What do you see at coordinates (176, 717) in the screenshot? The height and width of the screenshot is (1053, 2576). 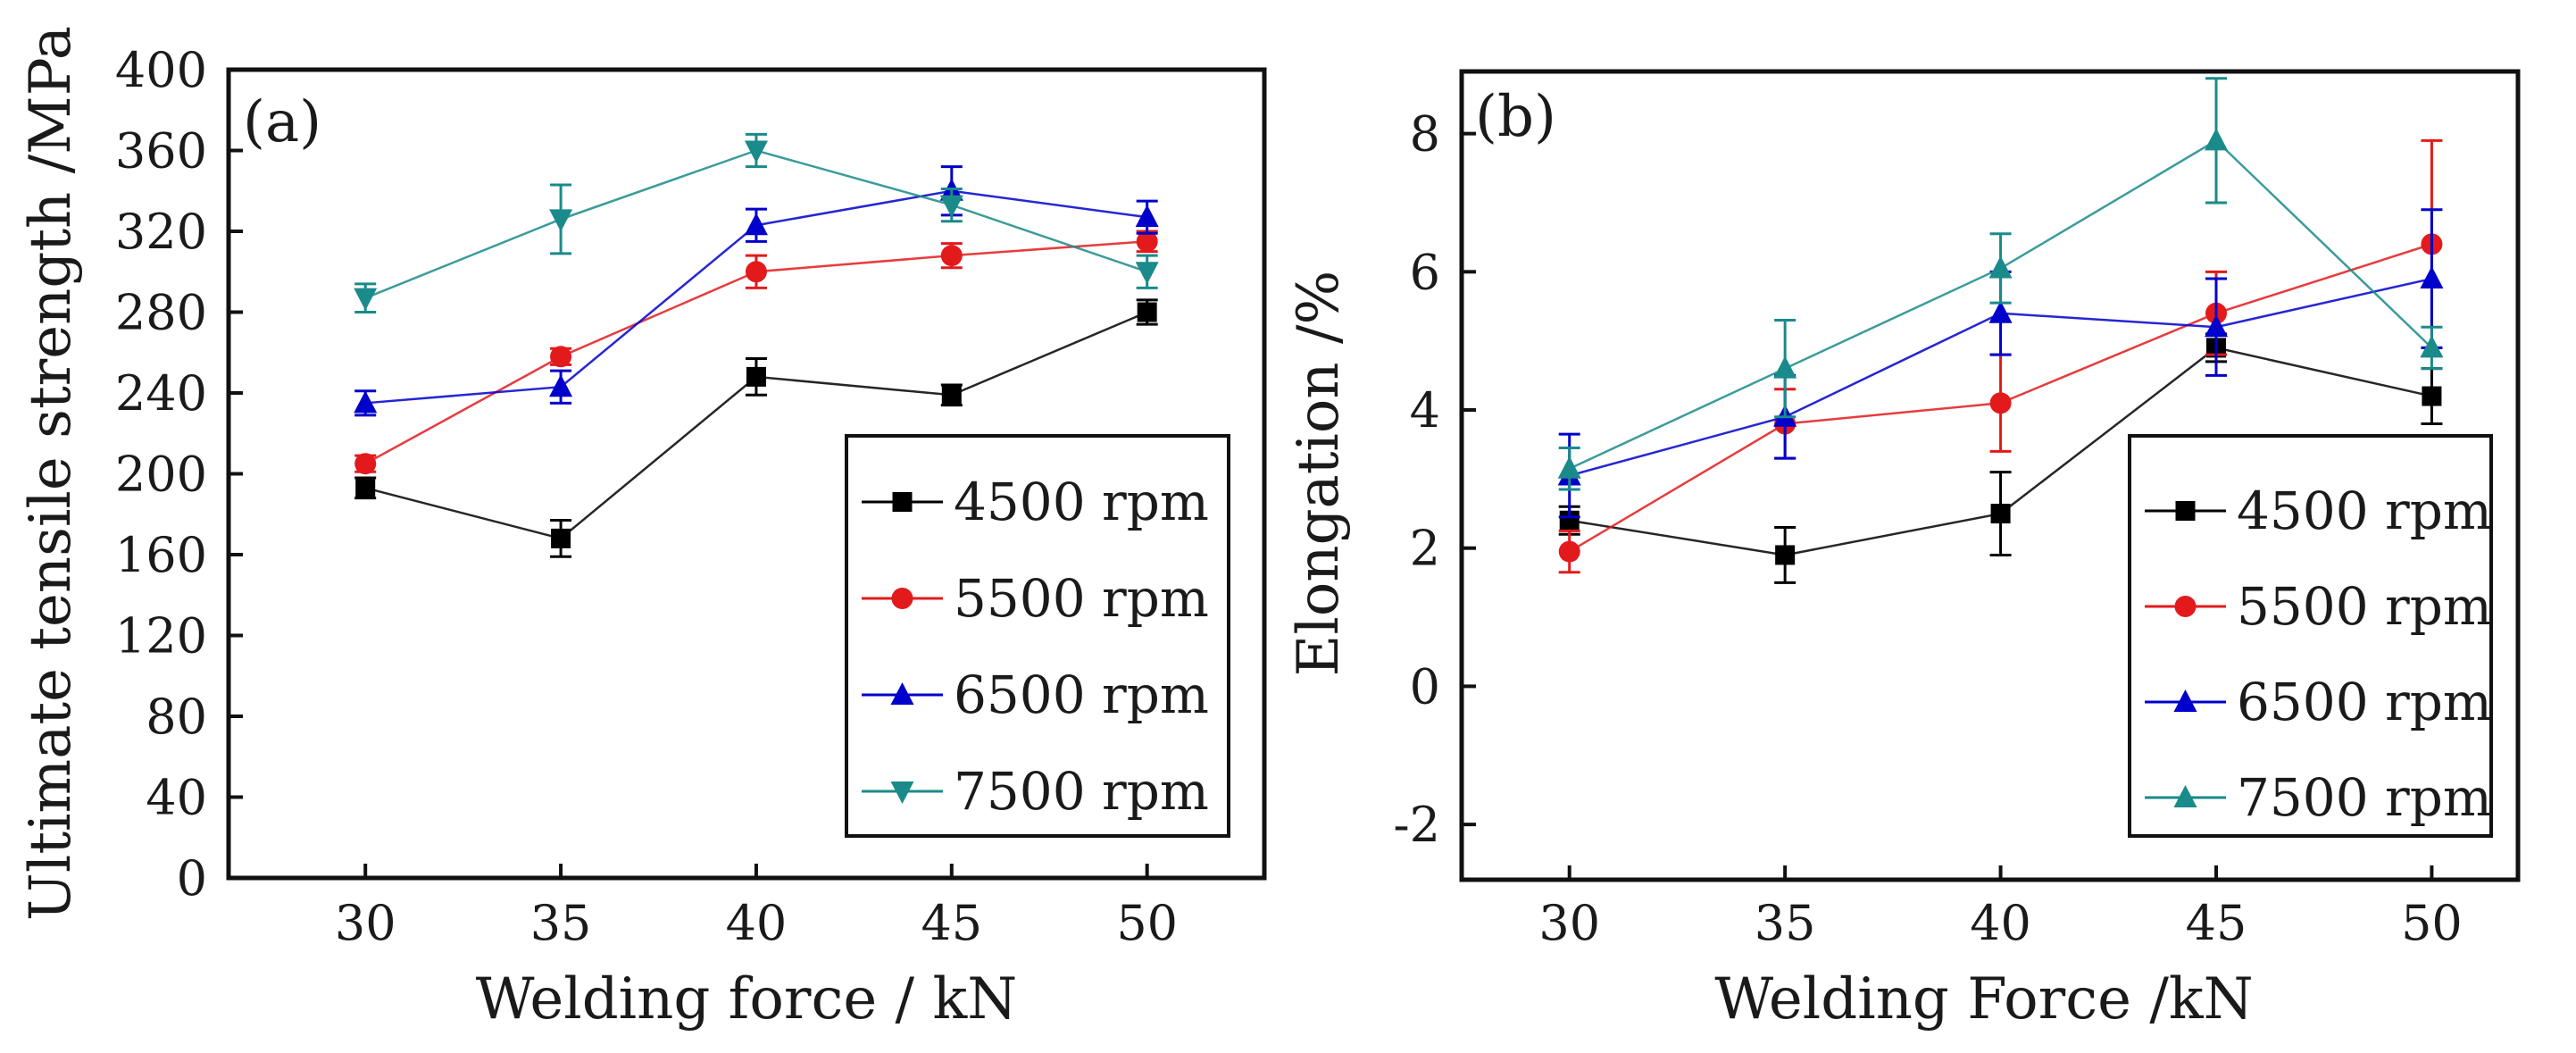 I see `panel-a-y-tick-label: 80` at bounding box center [176, 717].